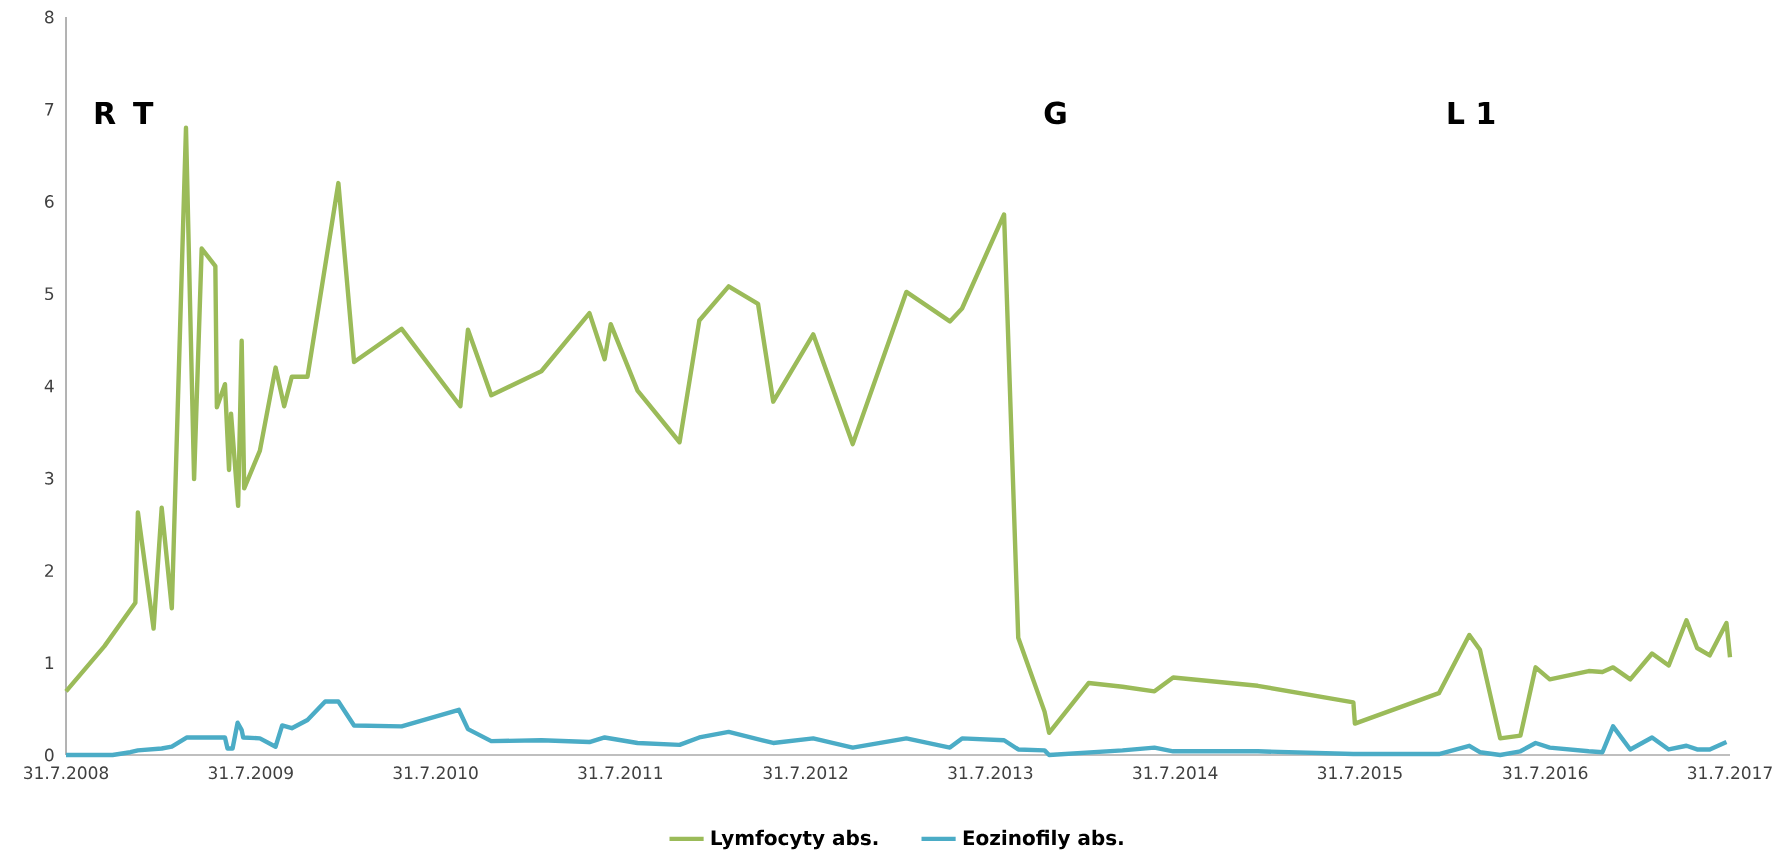 This screenshot has width=1784, height=851. What do you see at coordinates (1175, 773) in the screenshot?
I see `x-tick-label: 31.7.2014` at bounding box center [1175, 773].